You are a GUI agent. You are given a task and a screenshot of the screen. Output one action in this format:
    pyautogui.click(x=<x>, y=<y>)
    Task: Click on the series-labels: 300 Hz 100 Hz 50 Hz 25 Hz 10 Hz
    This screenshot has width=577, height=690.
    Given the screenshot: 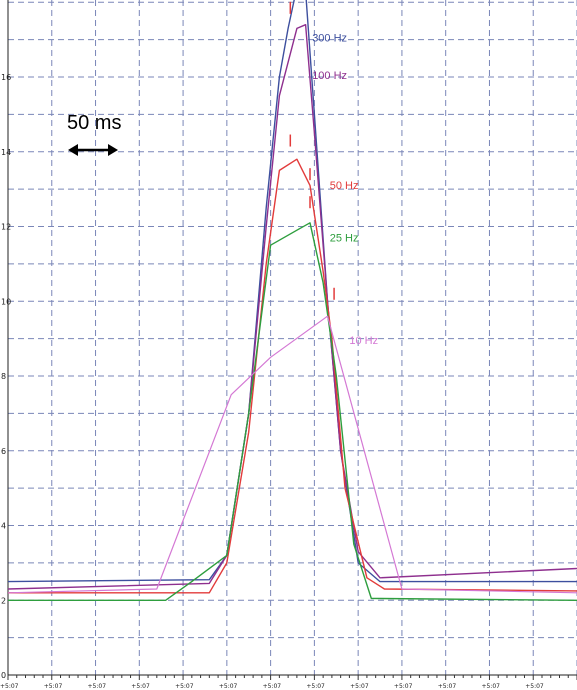 What is the action you would take?
    pyautogui.click(x=345, y=189)
    